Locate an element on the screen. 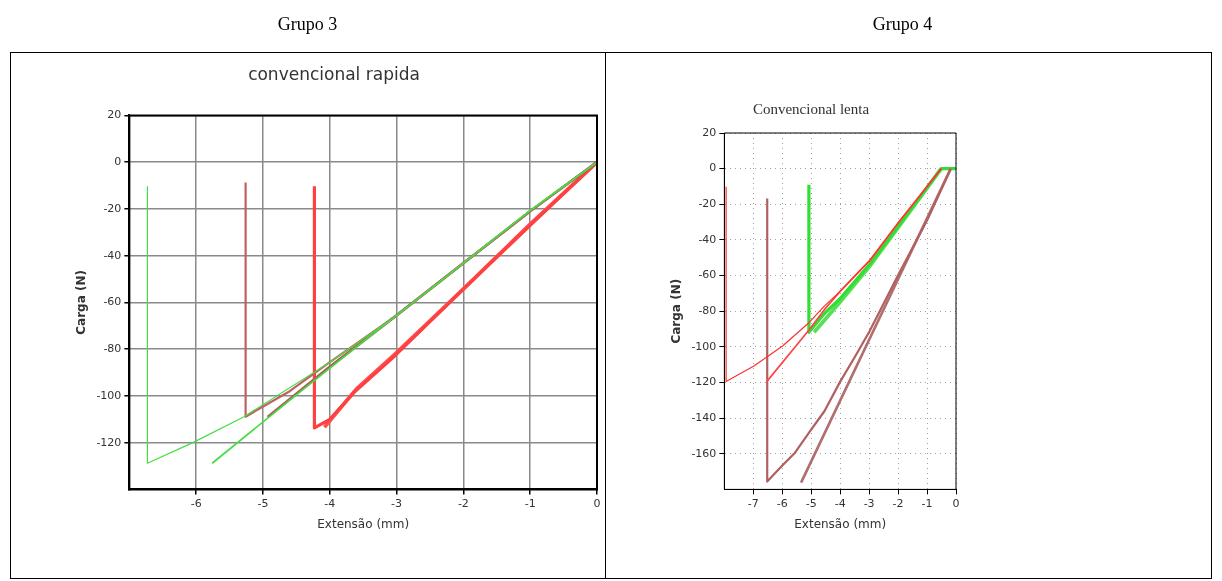 The height and width of the screenshot is (581, 1222). chart-subtitle: convencional rapida is located at coordinates (334, 73).